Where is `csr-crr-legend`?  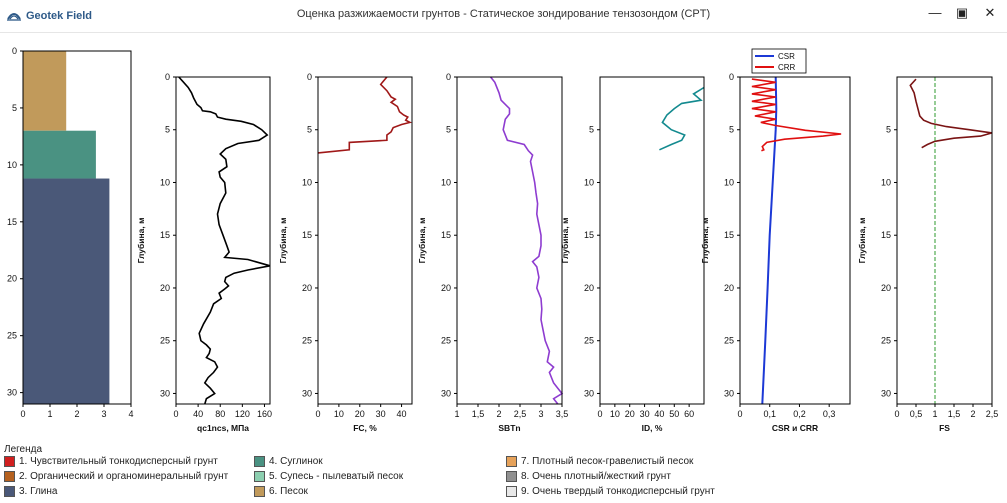 csr-crr-legend is located at coordinates (779, 61).